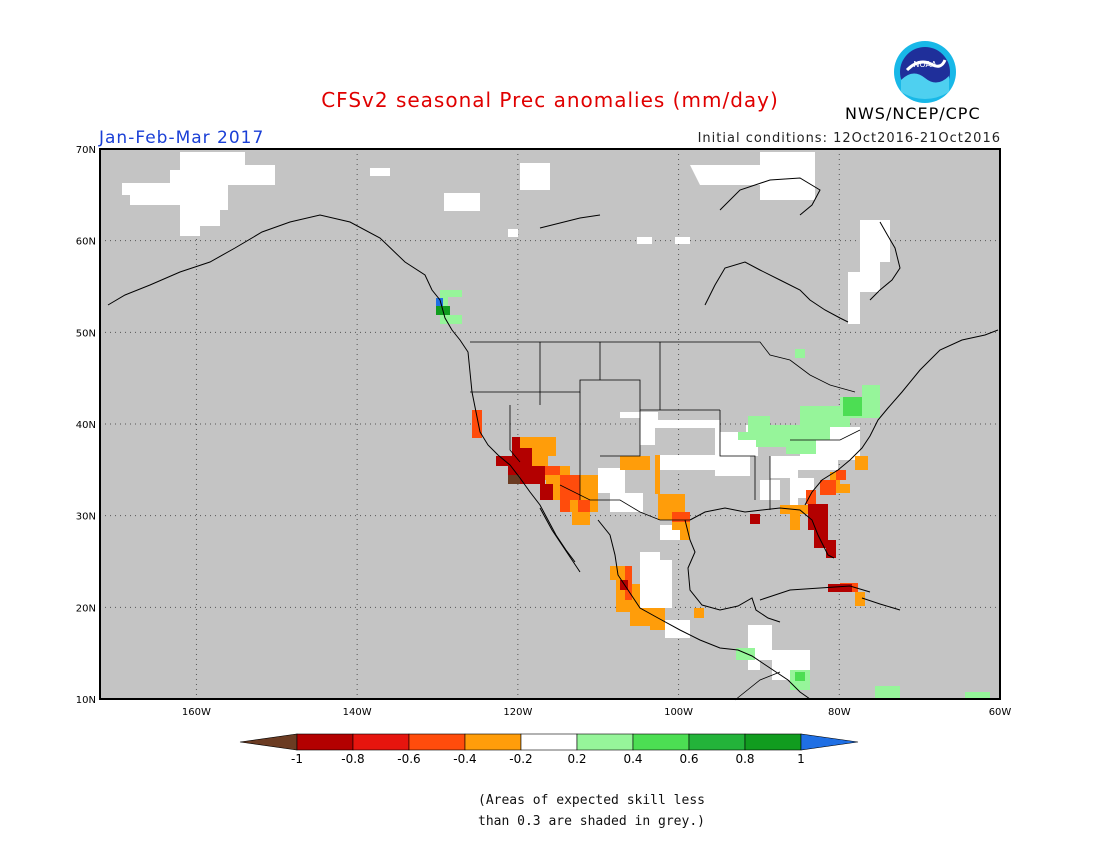 The image size is (1100, 850). I want to click on lat-label: 30N, so click(86, 517).